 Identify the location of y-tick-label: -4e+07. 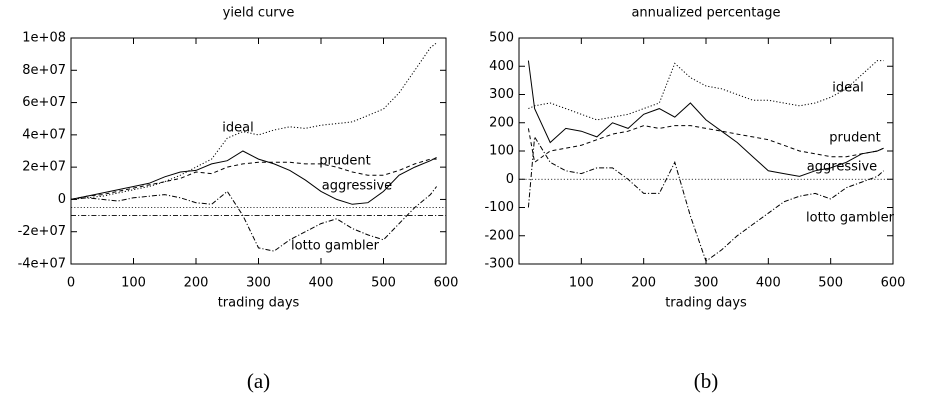
(42, 264).